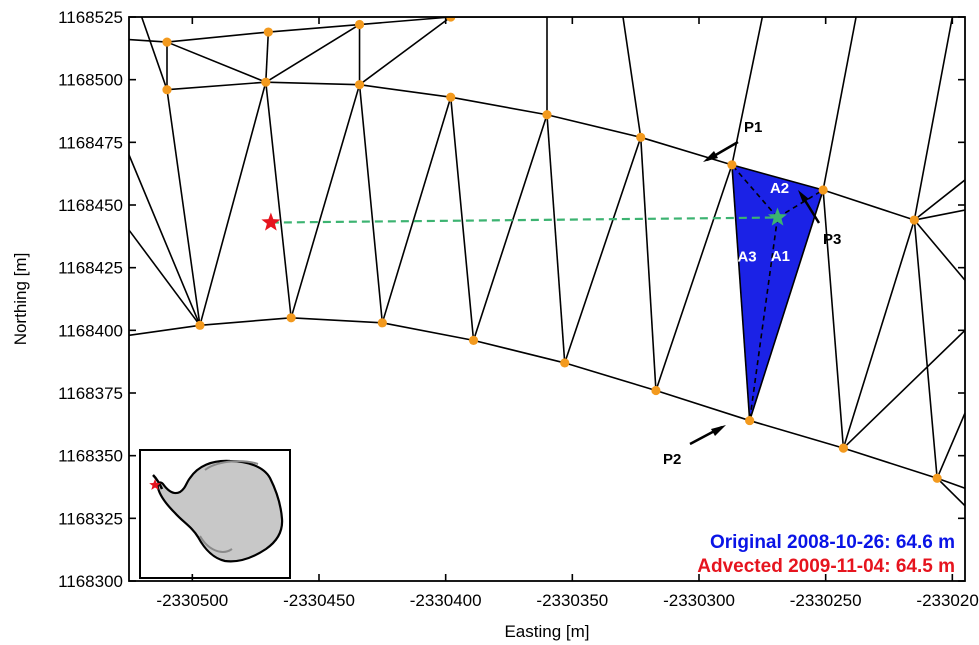 The height and width of the screenshot is (645, 979). Describe the element at coordinates (732, 140) in the screenshot. I see `p1-annotation: P1` at that location.